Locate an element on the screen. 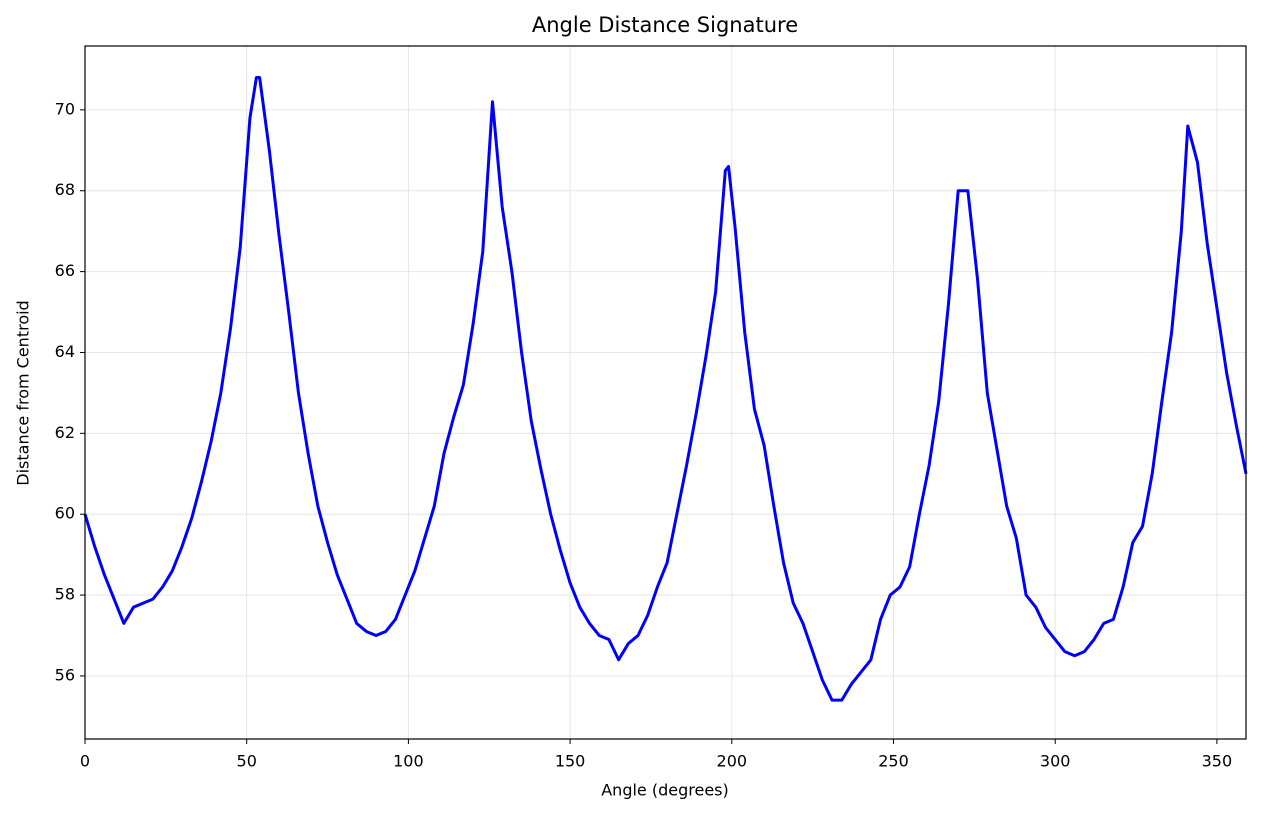 This screenshot has height=821, width=1262. y-axis-label: Distance from Centroid is located at coordinates (23, 392).